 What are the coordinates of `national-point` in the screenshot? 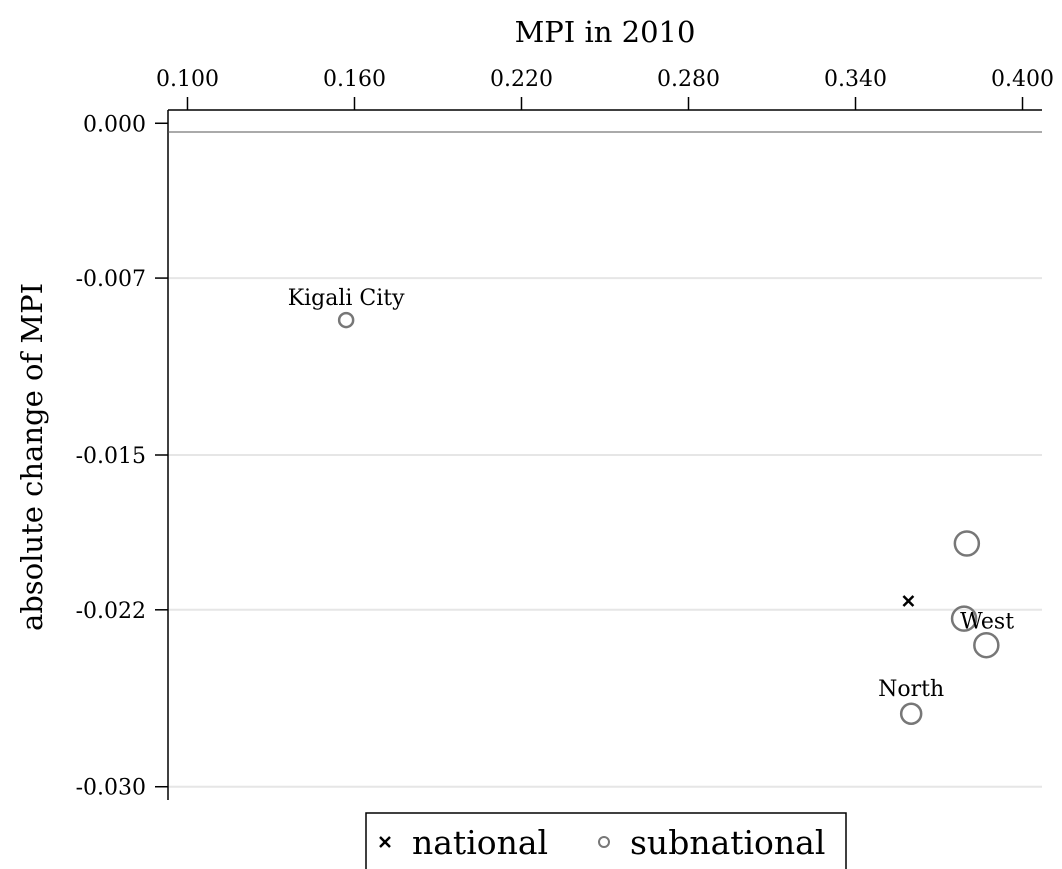 It's located at (908, 601).